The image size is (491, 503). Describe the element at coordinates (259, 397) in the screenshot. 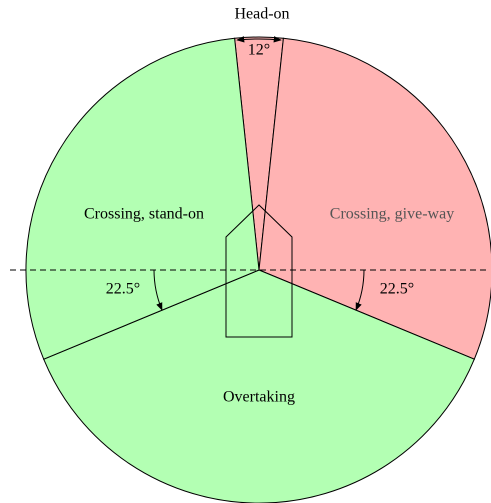

I see `overtaking-label: Overtaking` at that location.